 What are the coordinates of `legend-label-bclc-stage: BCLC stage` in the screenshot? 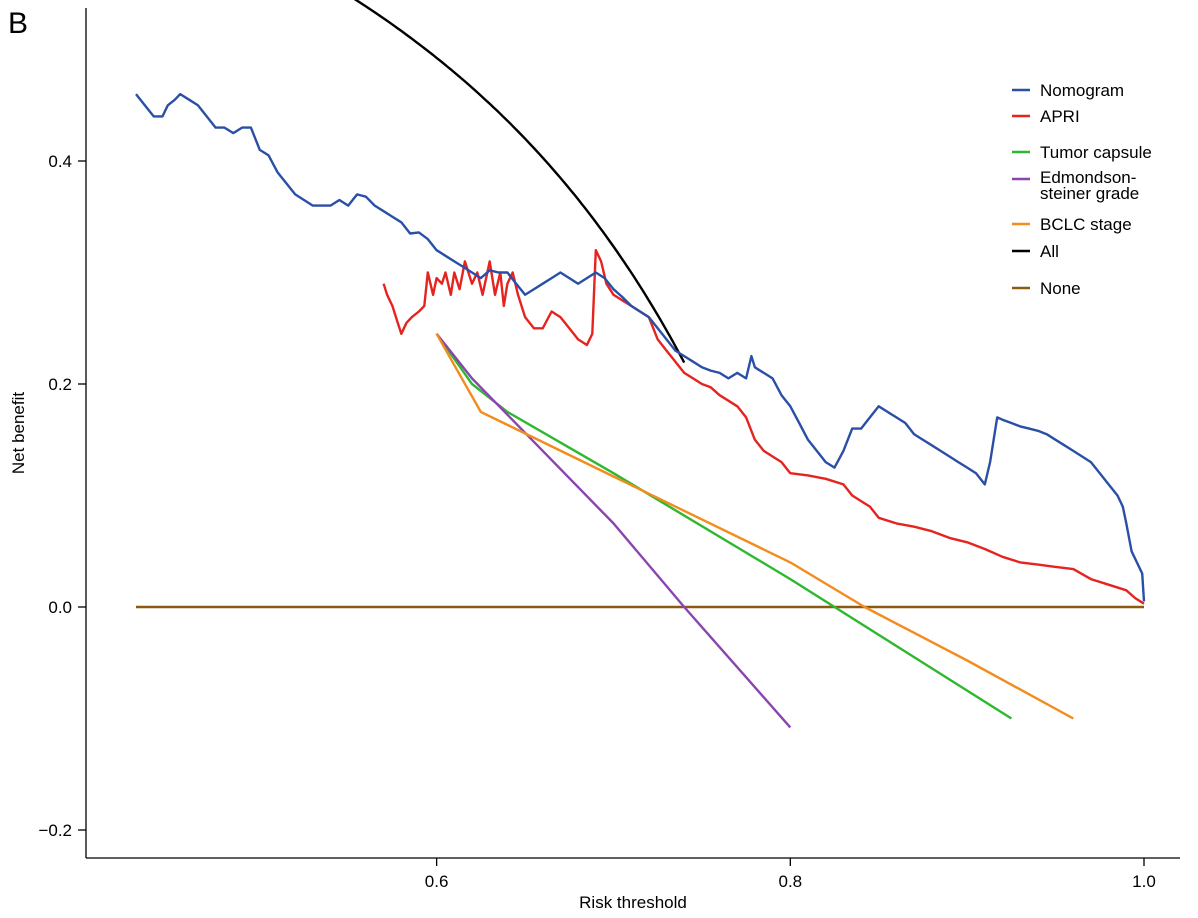 It's located at (1086, 224).